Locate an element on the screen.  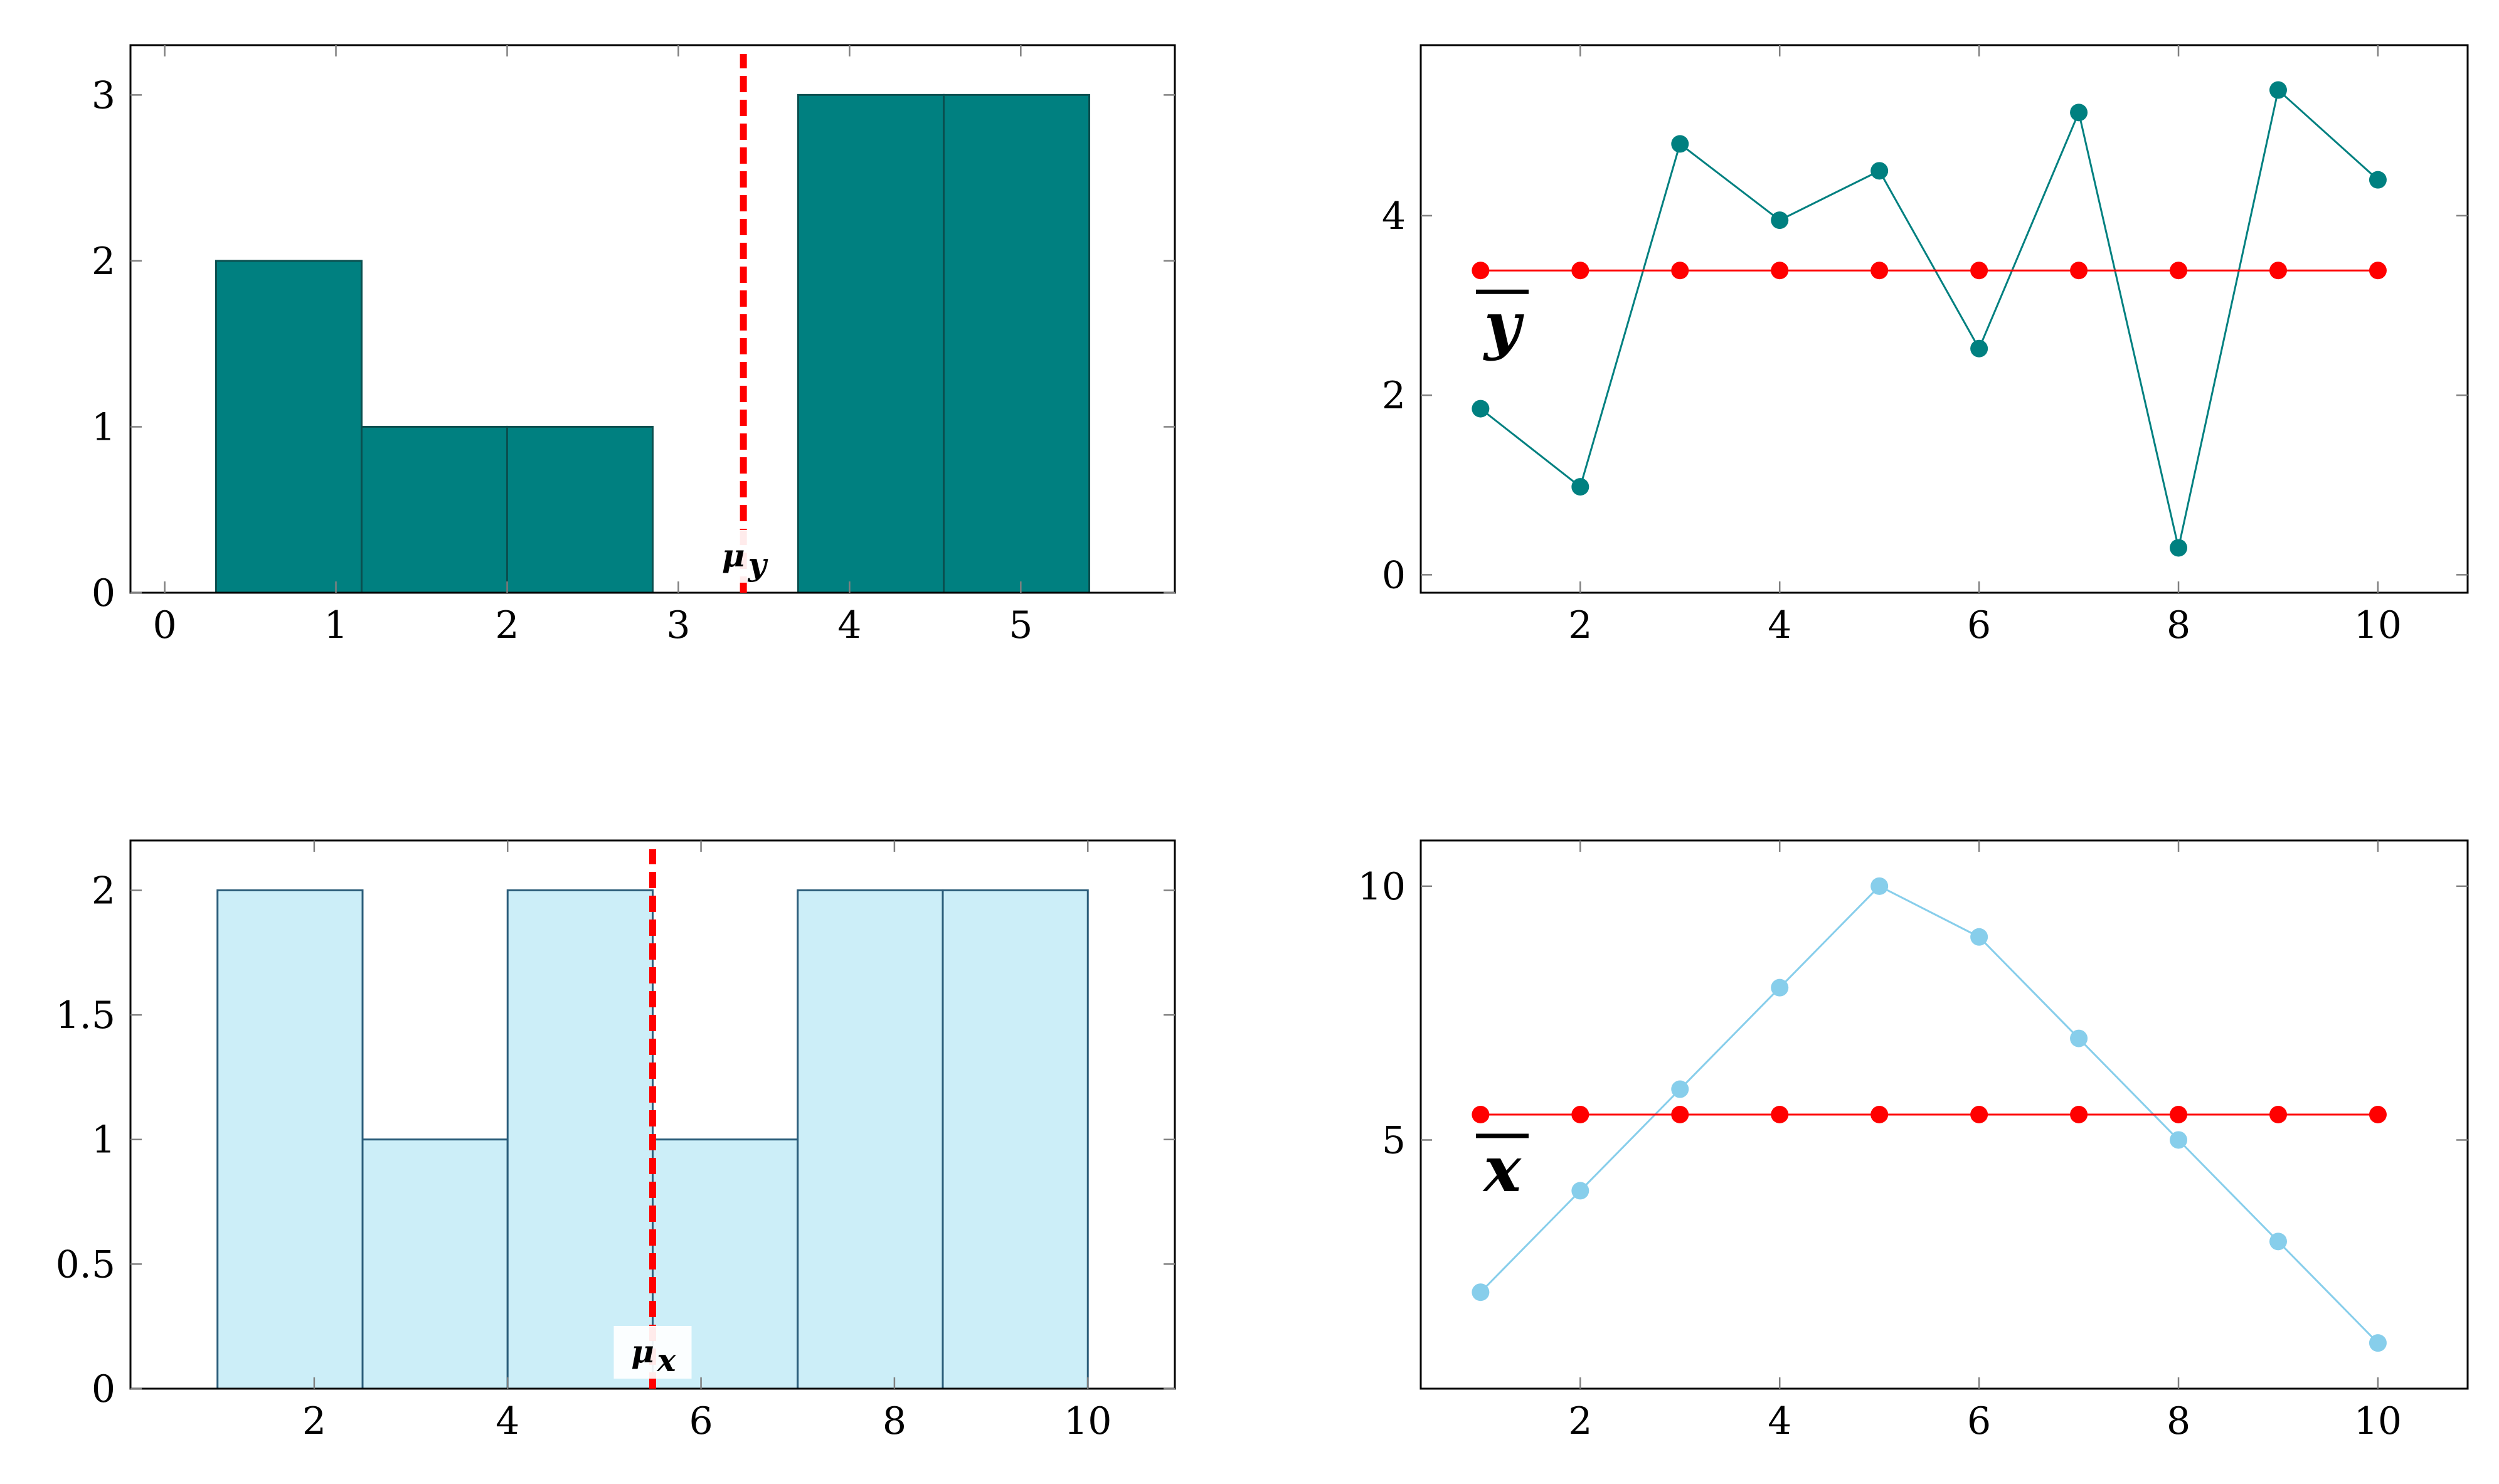
y-tick-label: 4 is located at coordinates (1394, 216).